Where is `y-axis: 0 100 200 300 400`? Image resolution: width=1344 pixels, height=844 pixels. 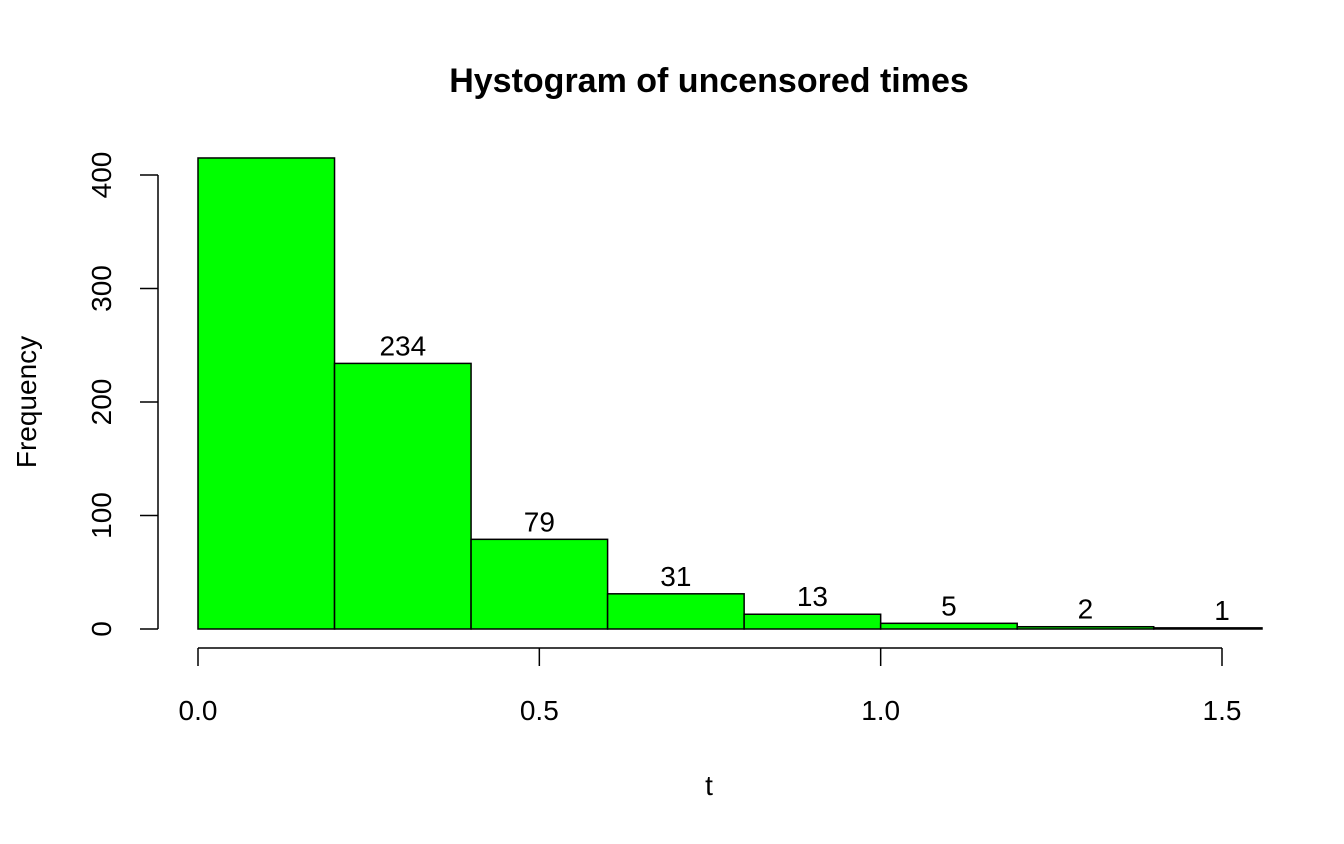 y-axis: 0 100 200 300 400 is located at coordinates (122, 394).